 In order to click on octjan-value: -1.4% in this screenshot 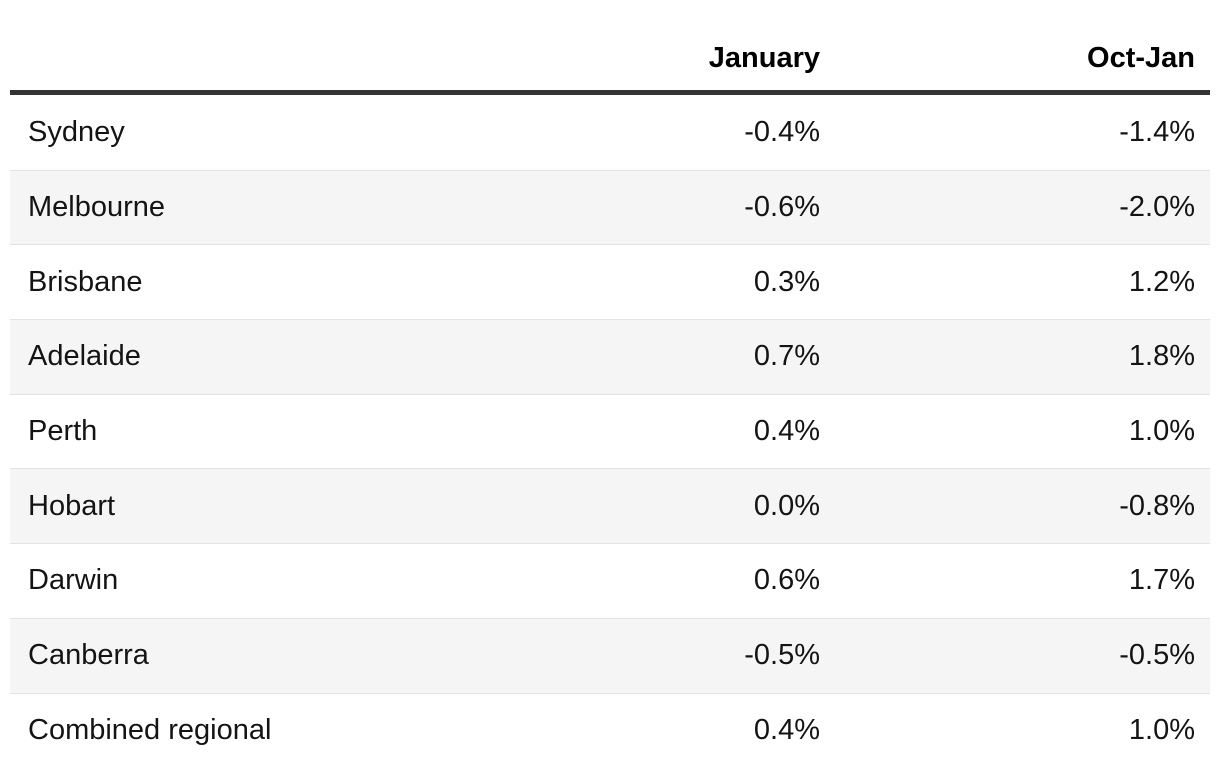, I will do `click(1157, 131)`.